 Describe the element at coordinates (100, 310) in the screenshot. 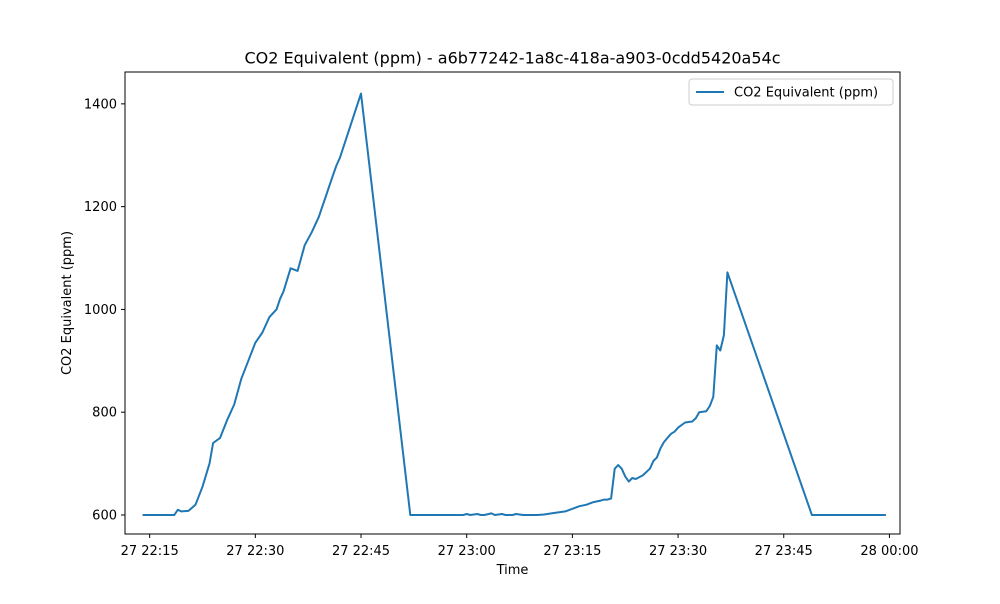

I see `y-tick-label: 1000` at that location.